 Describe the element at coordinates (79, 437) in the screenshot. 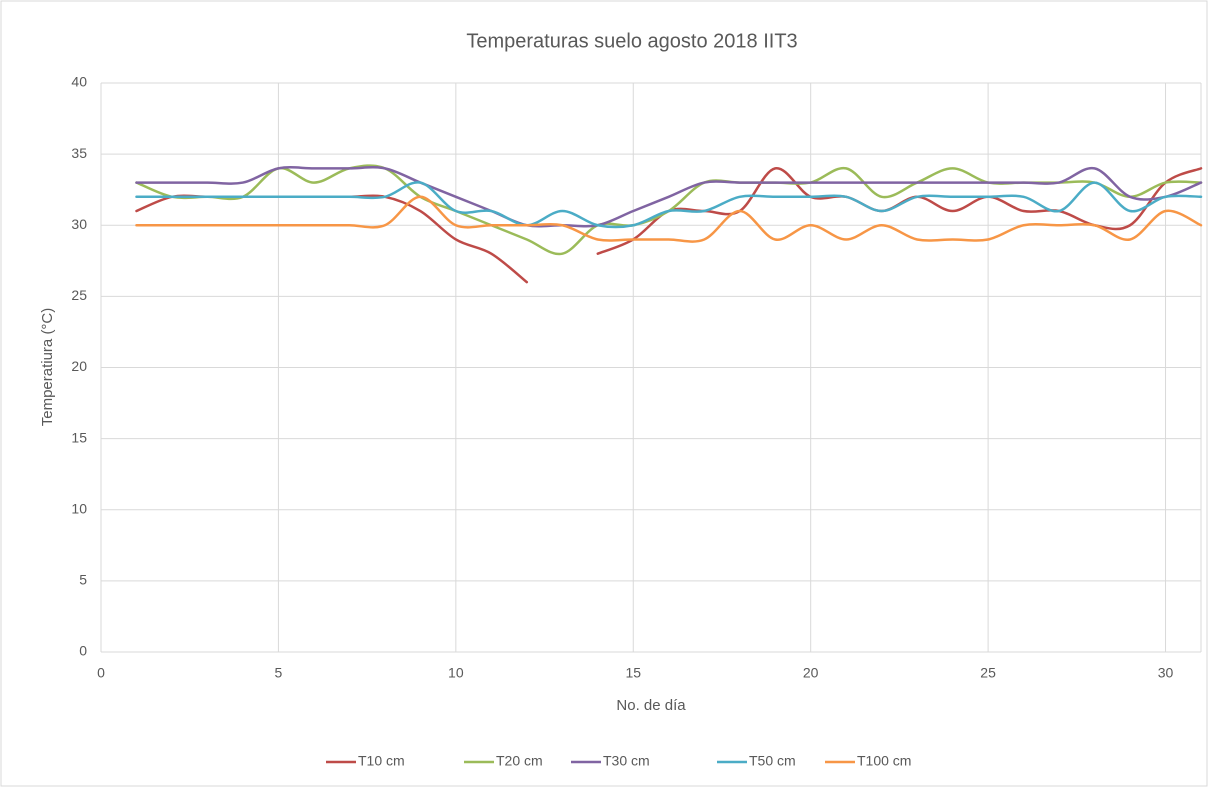

I see `y-tick-label: 15` at that location.